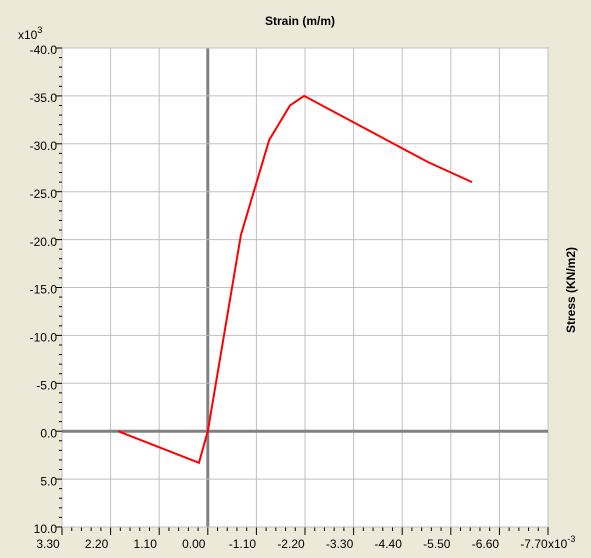  What do you see at coordinates (48, 433) in the screenshot?
I see `y-tick-label: 0.0` at bounding box center [48, 433].